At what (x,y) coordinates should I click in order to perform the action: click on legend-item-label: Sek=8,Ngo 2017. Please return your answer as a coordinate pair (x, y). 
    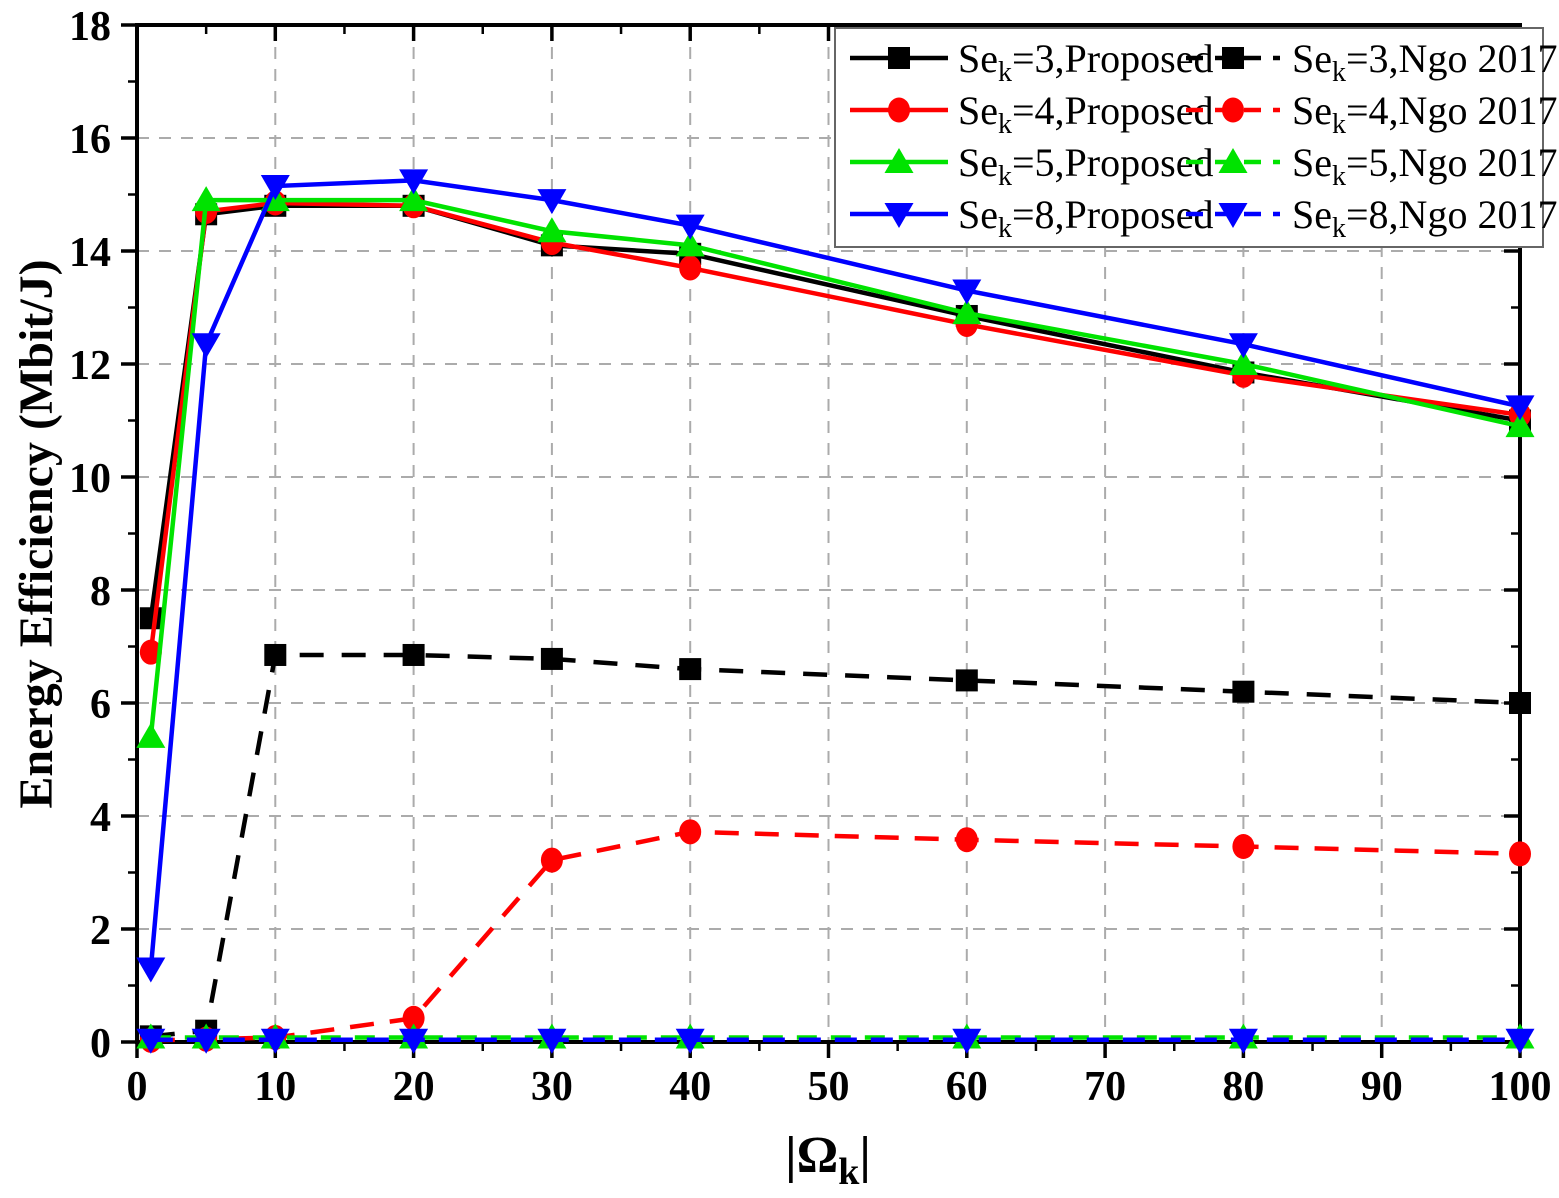
    Looking at the image, I should click on (1424, 218).